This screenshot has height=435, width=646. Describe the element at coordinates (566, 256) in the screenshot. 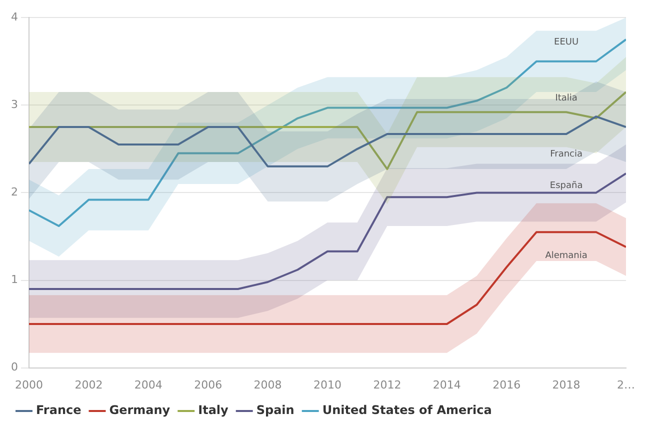

I see `annotation: Alemania` at that location.